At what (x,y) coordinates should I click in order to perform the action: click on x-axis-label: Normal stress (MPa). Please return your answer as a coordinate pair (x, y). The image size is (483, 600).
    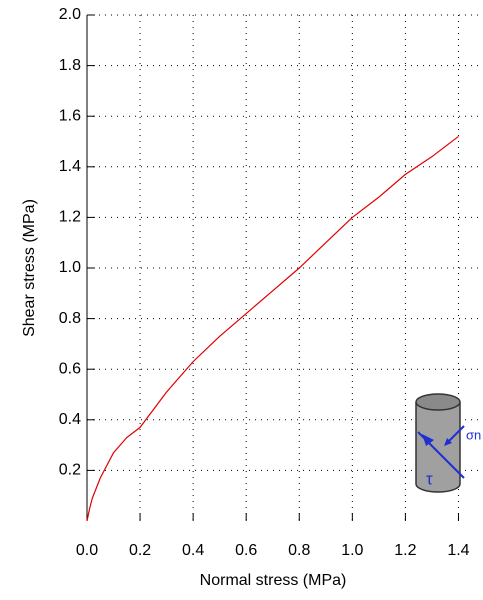
    Looking at the image, I should click on (273, 580).